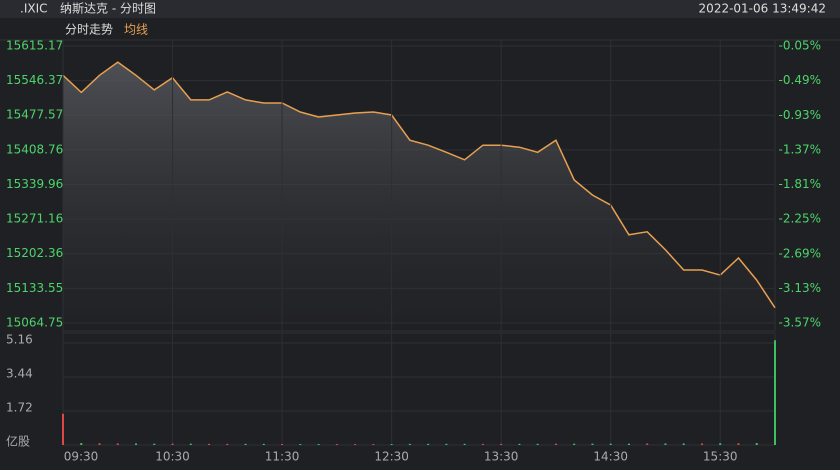 Image resolution: width=840 pixels, height=470 pixels. What do you see at coordinates (18, 441) in the screenshot?
I see `y-tick-label: 亿股` at bounding box center [18, 441].